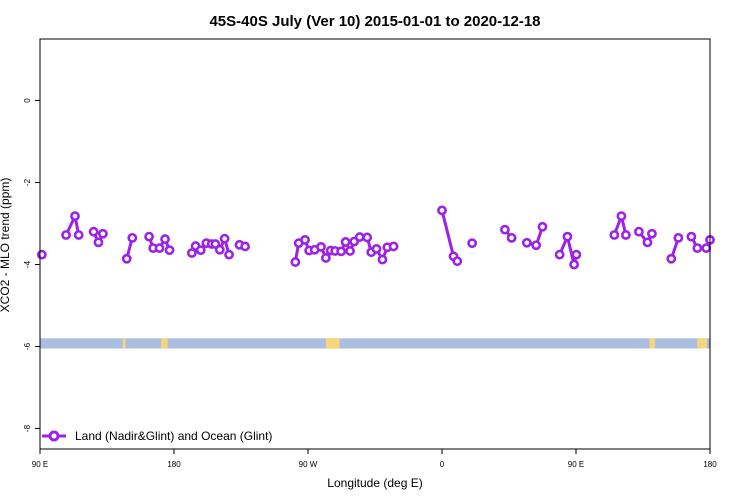 The image size is (750, 500). I want to click on legend-label: Land (Nadir&Glint) and Ocean (Glint), so click(173, 436).